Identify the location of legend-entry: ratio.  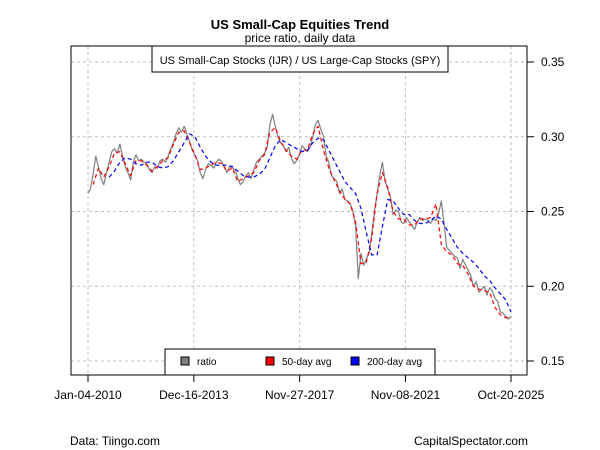
(198, 362).